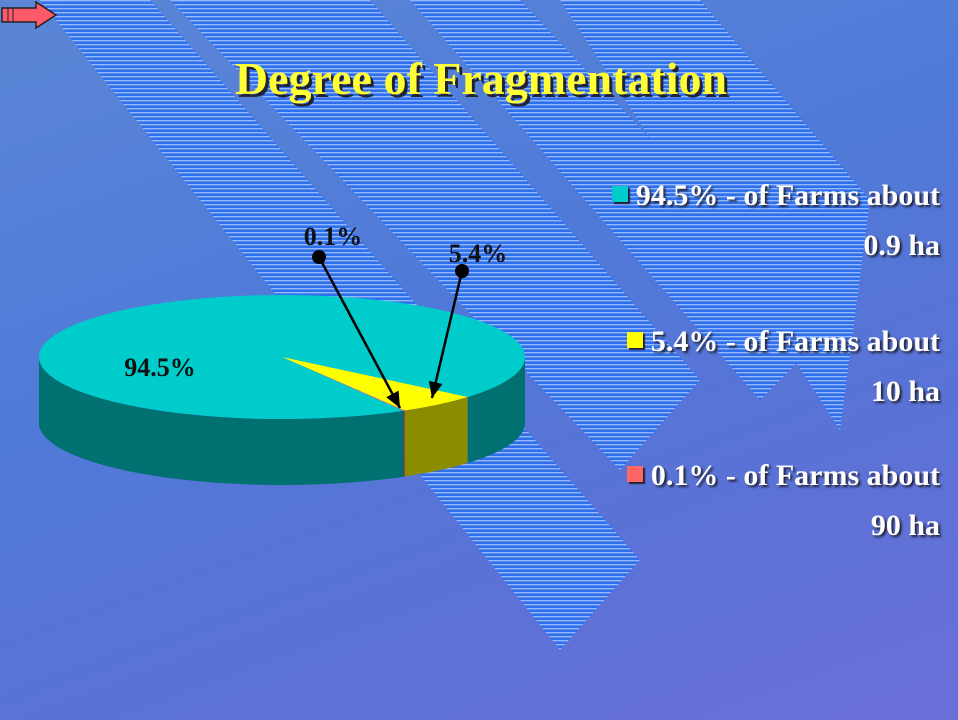 This screenshot has width=958, height=720. Describe the element at coordinates (484, 81) in the screenshot. I see `chart-title-shadow: Degree of Fragmentation` at that location.